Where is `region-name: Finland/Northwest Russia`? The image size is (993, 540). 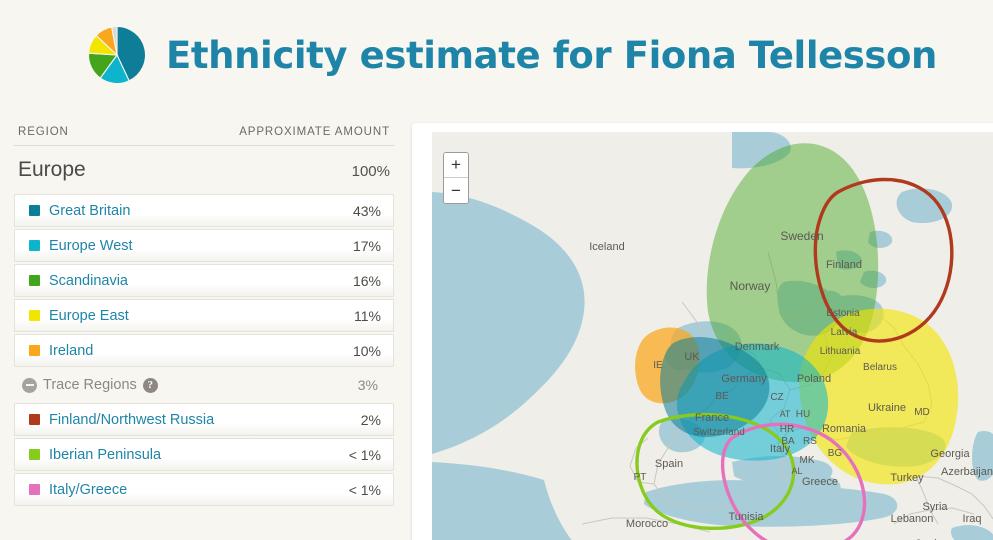
region-name: Finland/Northwest Russia is located at coordinates (132, 419).